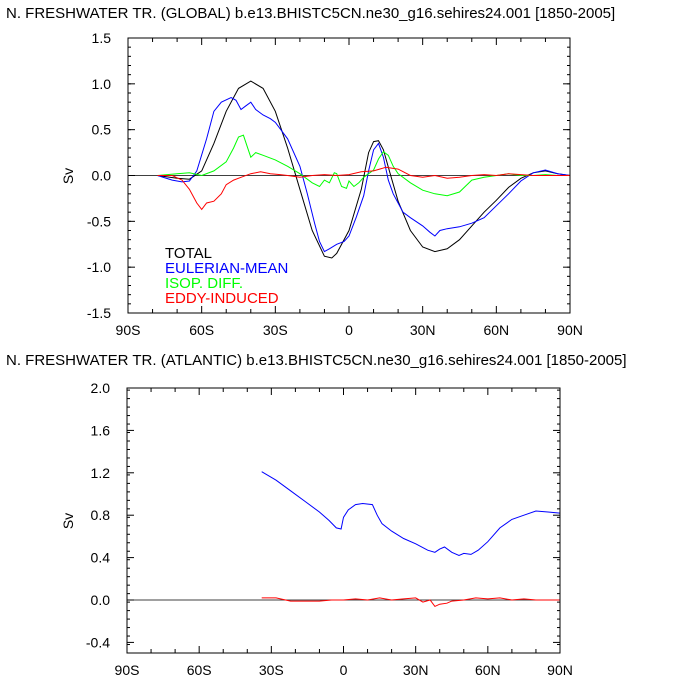 This screenshot has width=700, height=700. What do you see at coordinates (99, 267) in the screenshot?
I see `y-tick-label: -1.0` at bounding box center [99, 267].